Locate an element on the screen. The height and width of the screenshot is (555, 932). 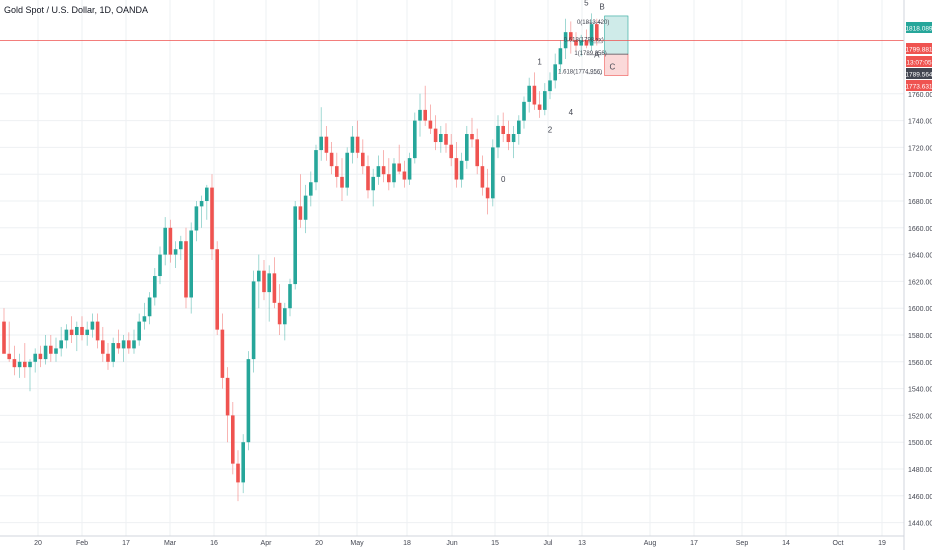
x-tick-label: Apr is located at coordinates (267, 543).